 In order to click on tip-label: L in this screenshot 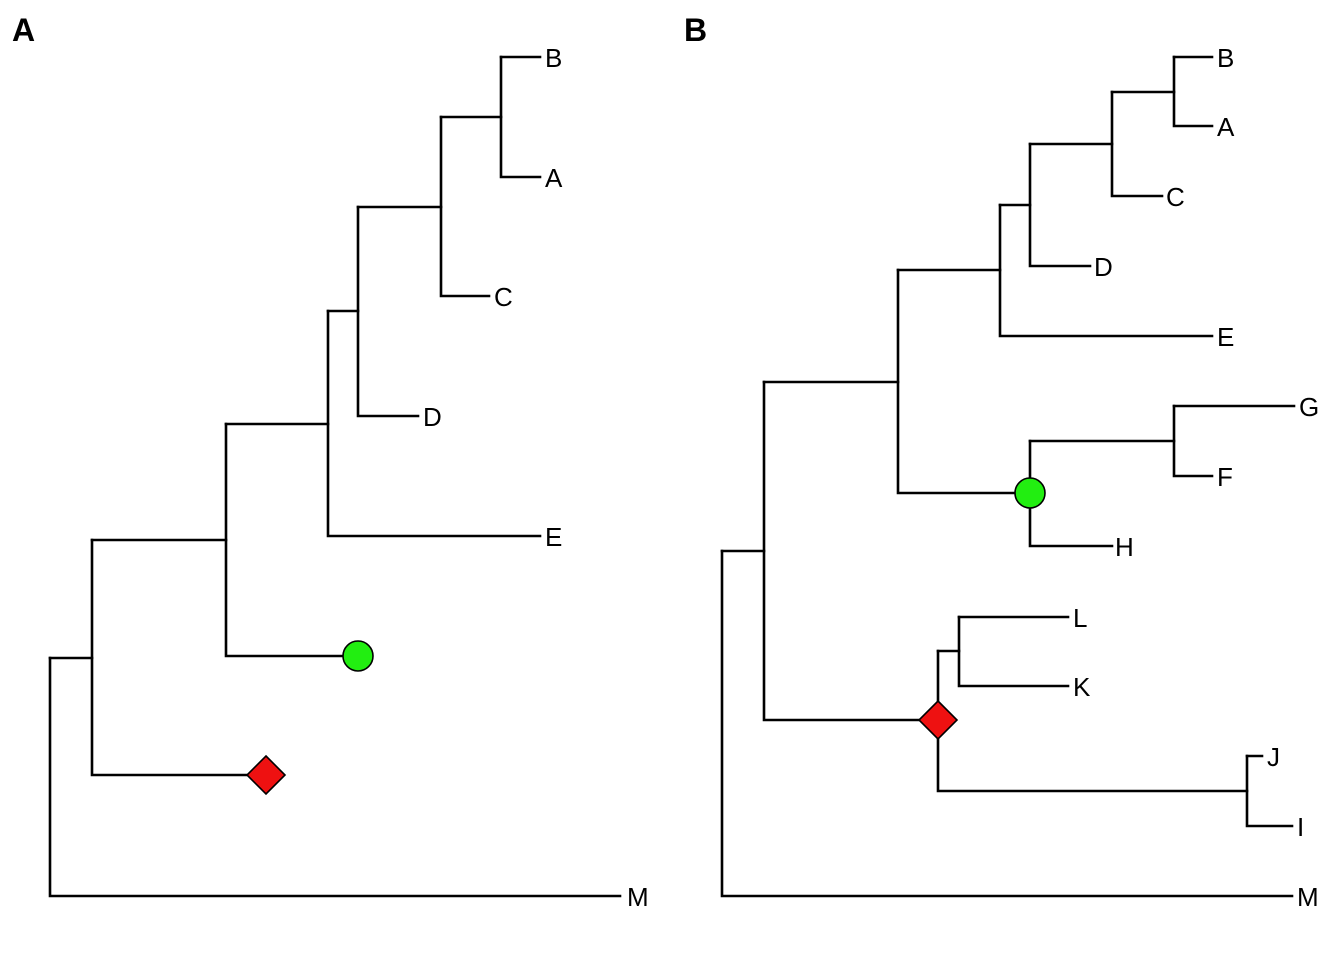, I will do `click(1080, 618)`.